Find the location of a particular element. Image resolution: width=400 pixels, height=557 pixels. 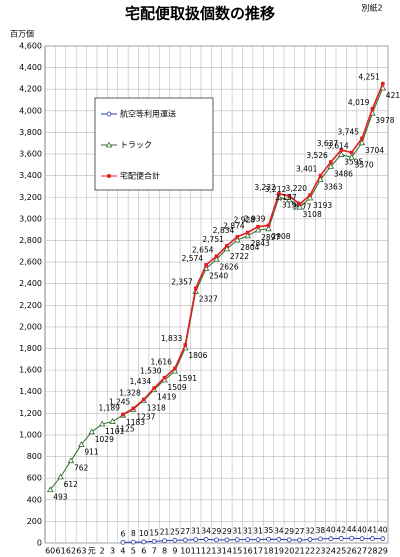

y-tick-label: 4,000 is located at coordinates (30, 110).